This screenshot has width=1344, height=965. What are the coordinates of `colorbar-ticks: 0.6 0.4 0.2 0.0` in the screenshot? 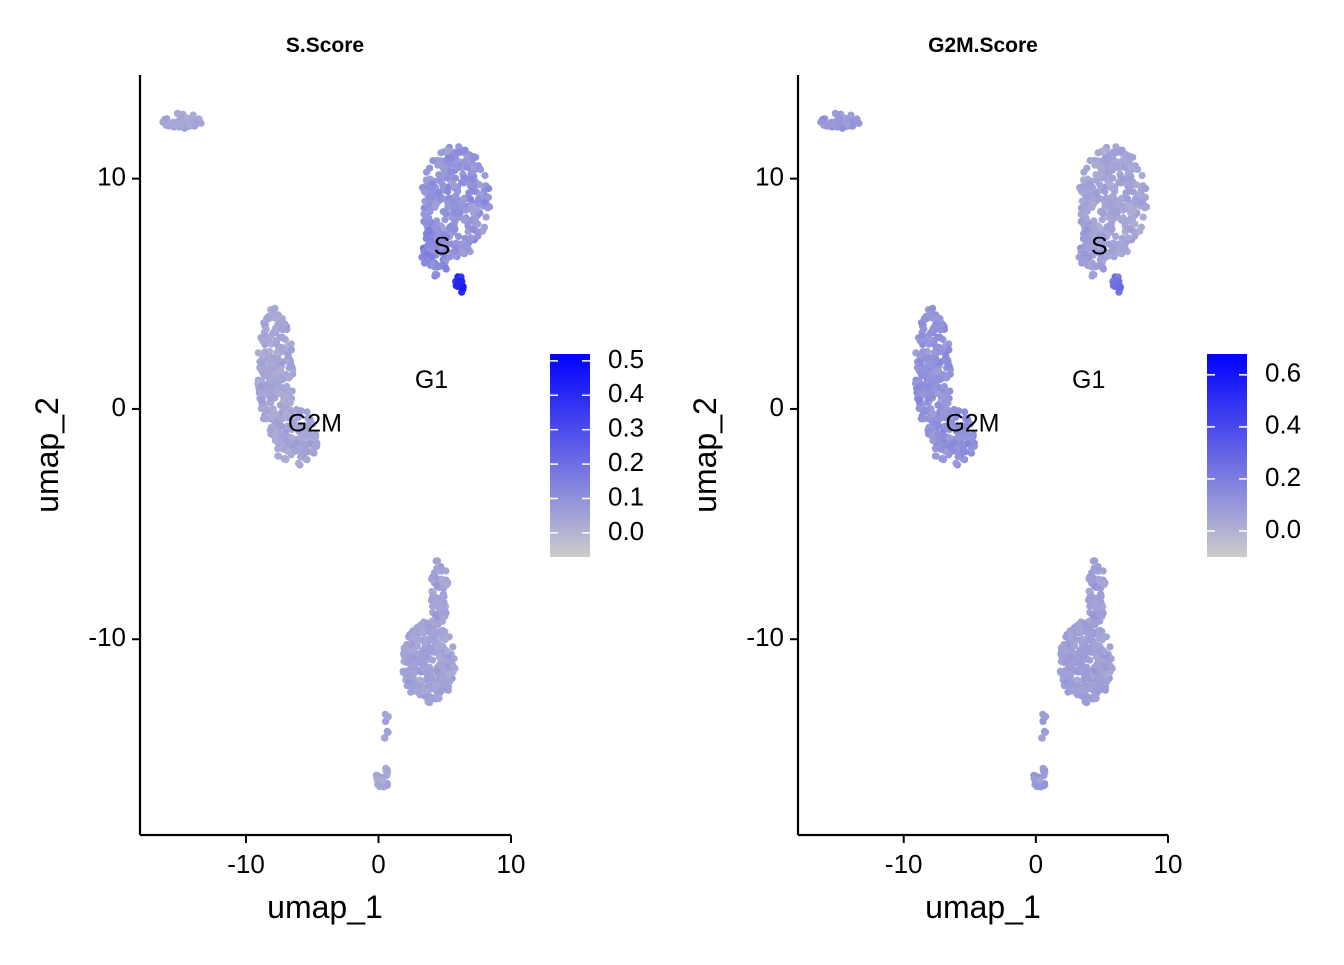 It's located at (1254, 451).